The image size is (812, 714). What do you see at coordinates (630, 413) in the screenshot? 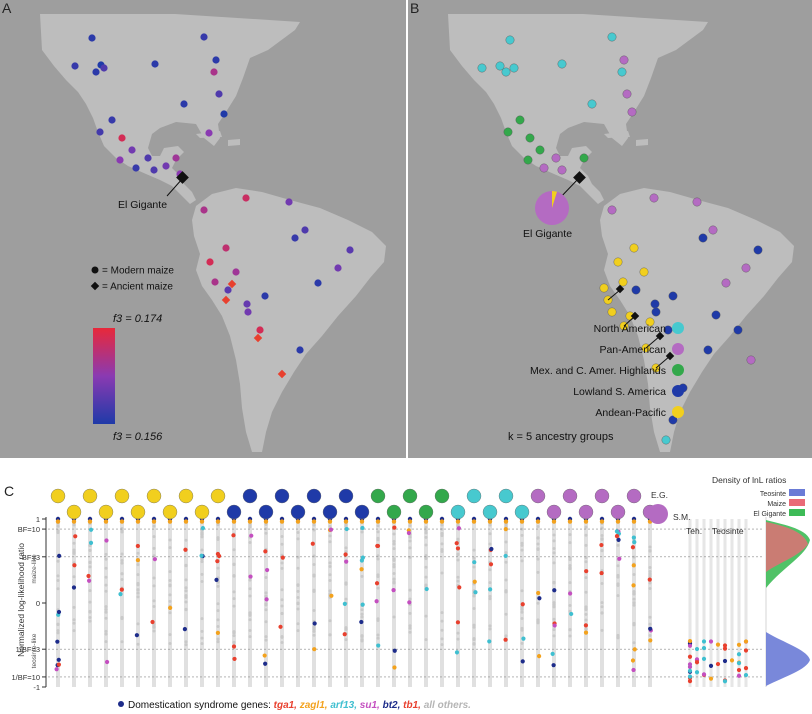
I see `panel-b-legend-label: Andean-Pacific` at bounding box center [630, 413].